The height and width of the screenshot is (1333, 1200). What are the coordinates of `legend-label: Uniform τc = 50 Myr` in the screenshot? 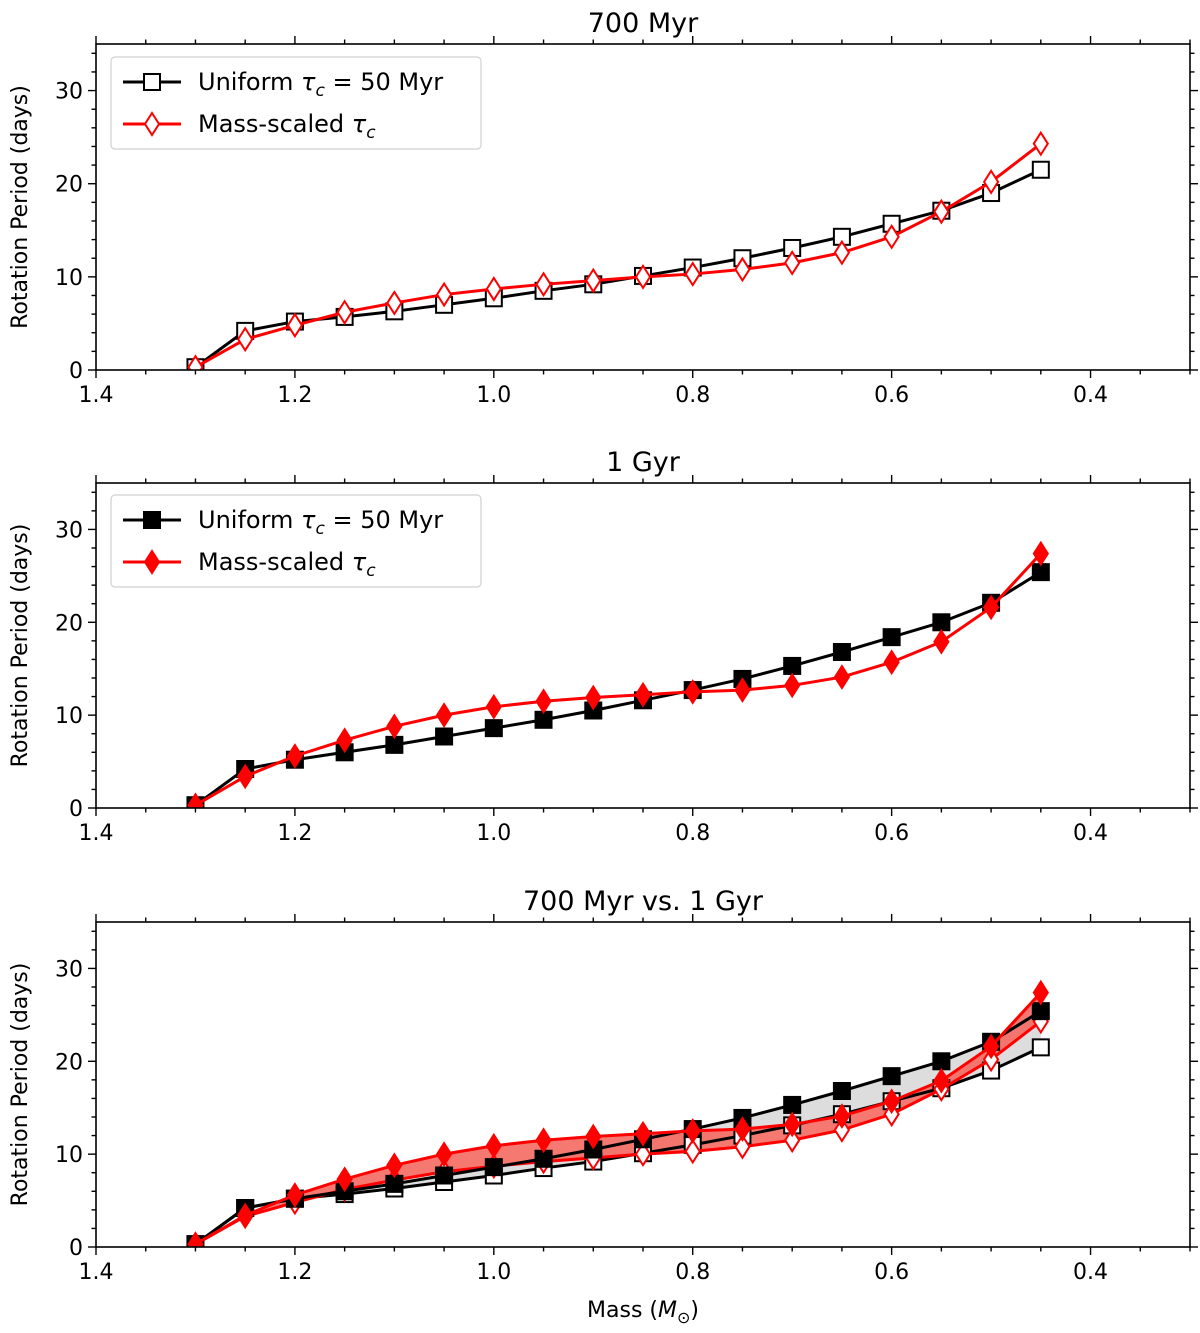 It's located at (320, 522).